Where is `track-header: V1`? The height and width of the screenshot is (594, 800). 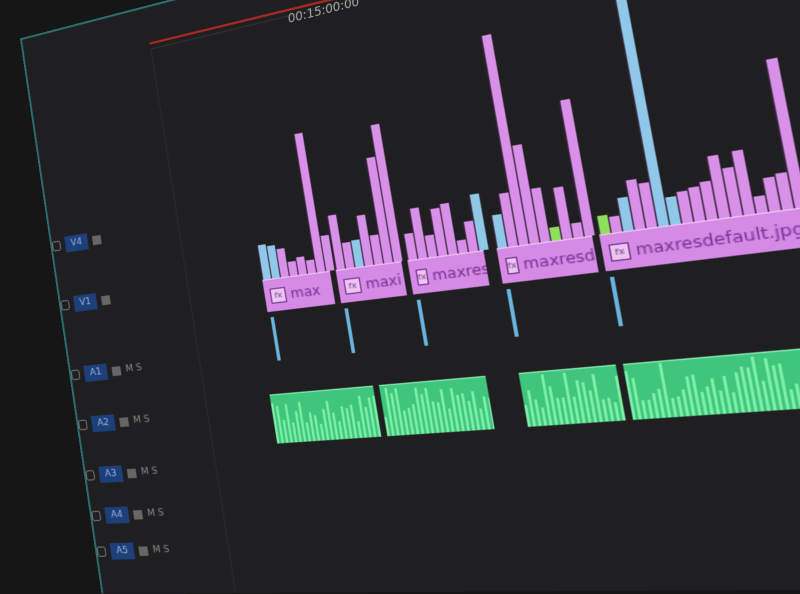
track-header: V1 is located at coordinates (124, 296).